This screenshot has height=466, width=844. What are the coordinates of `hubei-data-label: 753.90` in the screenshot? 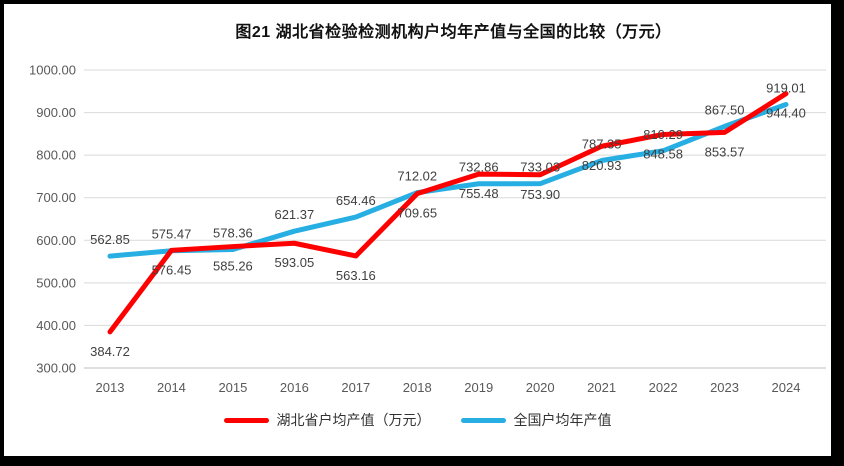 It's located at (540, 194).